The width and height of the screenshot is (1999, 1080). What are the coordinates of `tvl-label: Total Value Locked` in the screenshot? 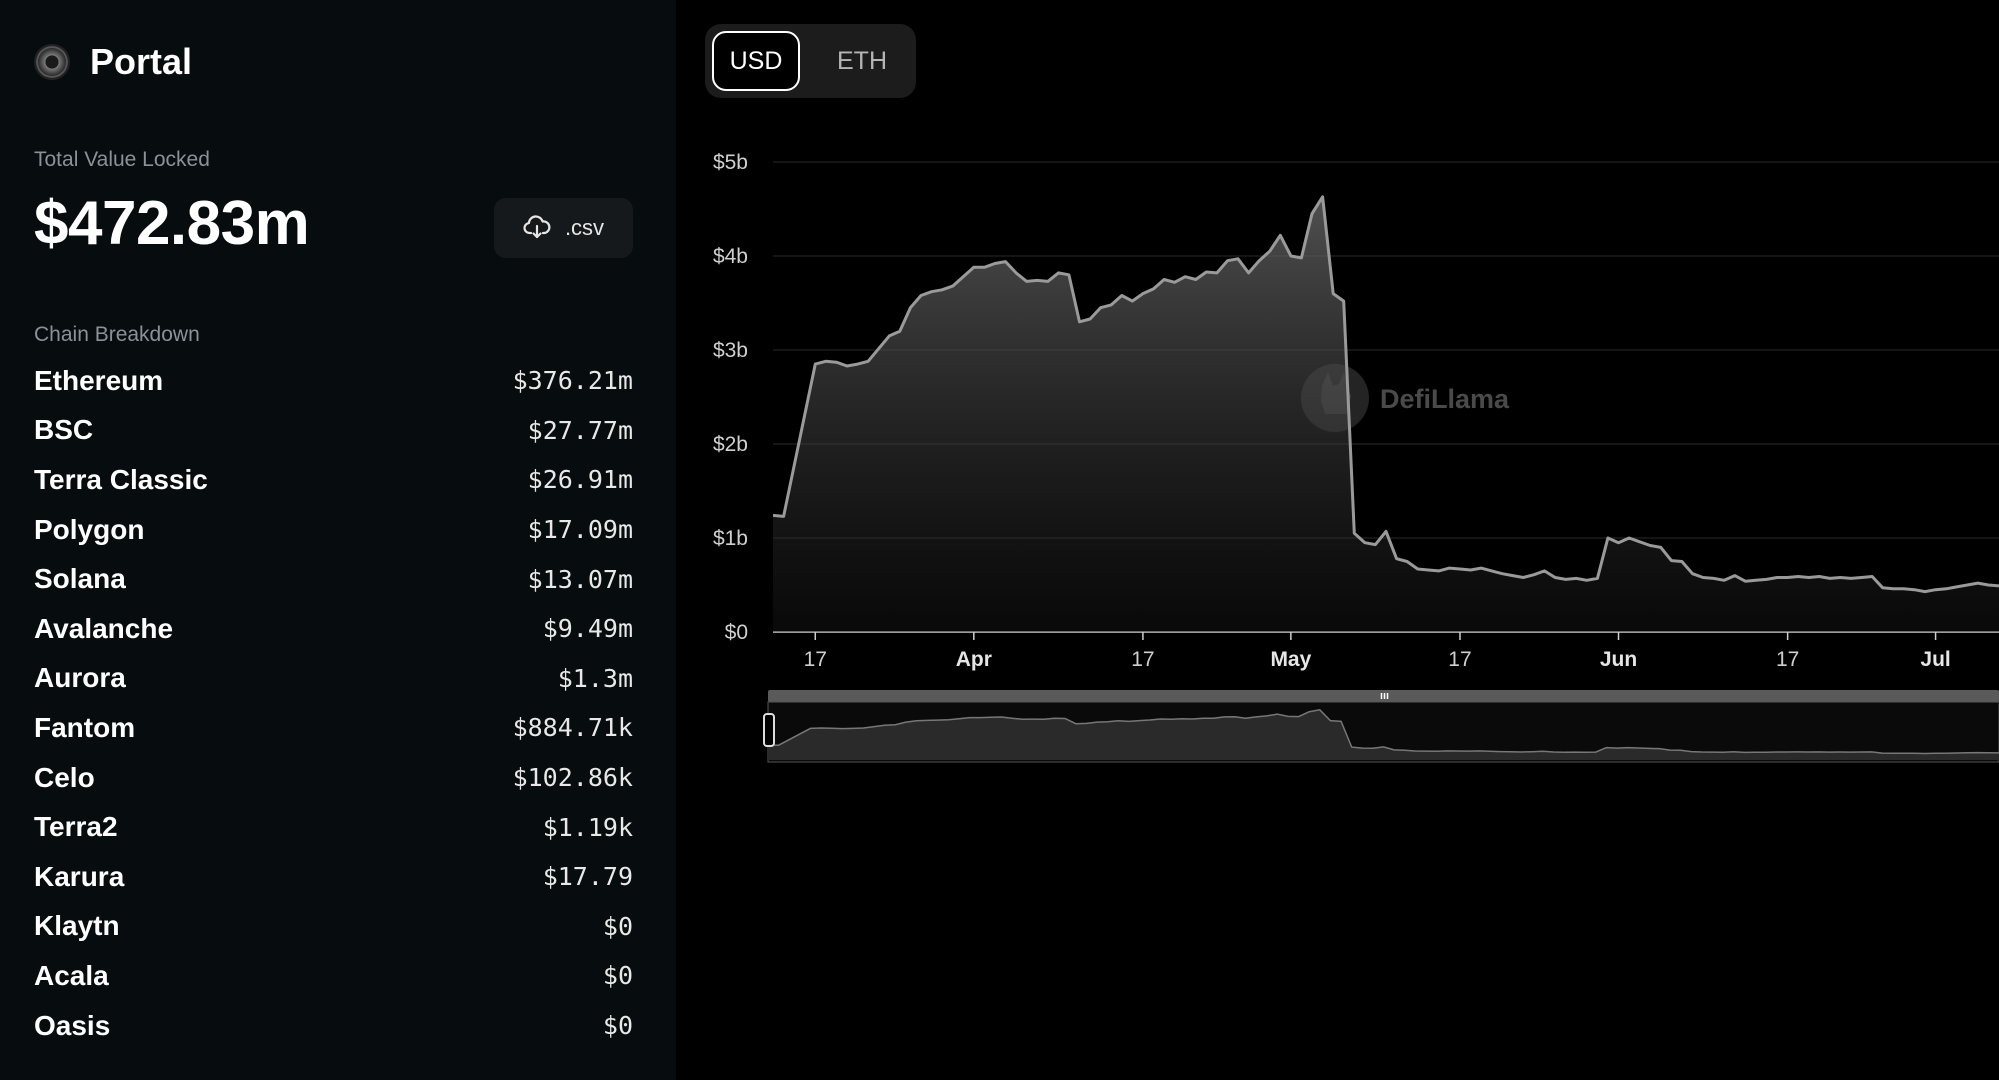 It's located at (122, 159).